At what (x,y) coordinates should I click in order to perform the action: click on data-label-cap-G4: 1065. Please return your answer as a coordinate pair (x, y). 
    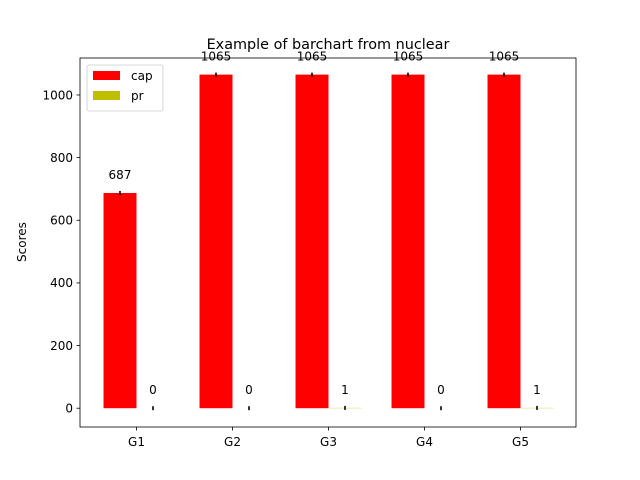
    Looking at the image, I should click on (408, 57).